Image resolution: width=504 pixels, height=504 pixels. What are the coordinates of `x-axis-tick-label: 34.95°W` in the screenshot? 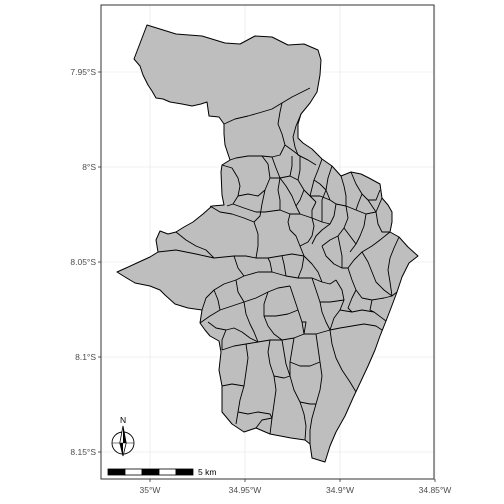 It's located at (245, 490).